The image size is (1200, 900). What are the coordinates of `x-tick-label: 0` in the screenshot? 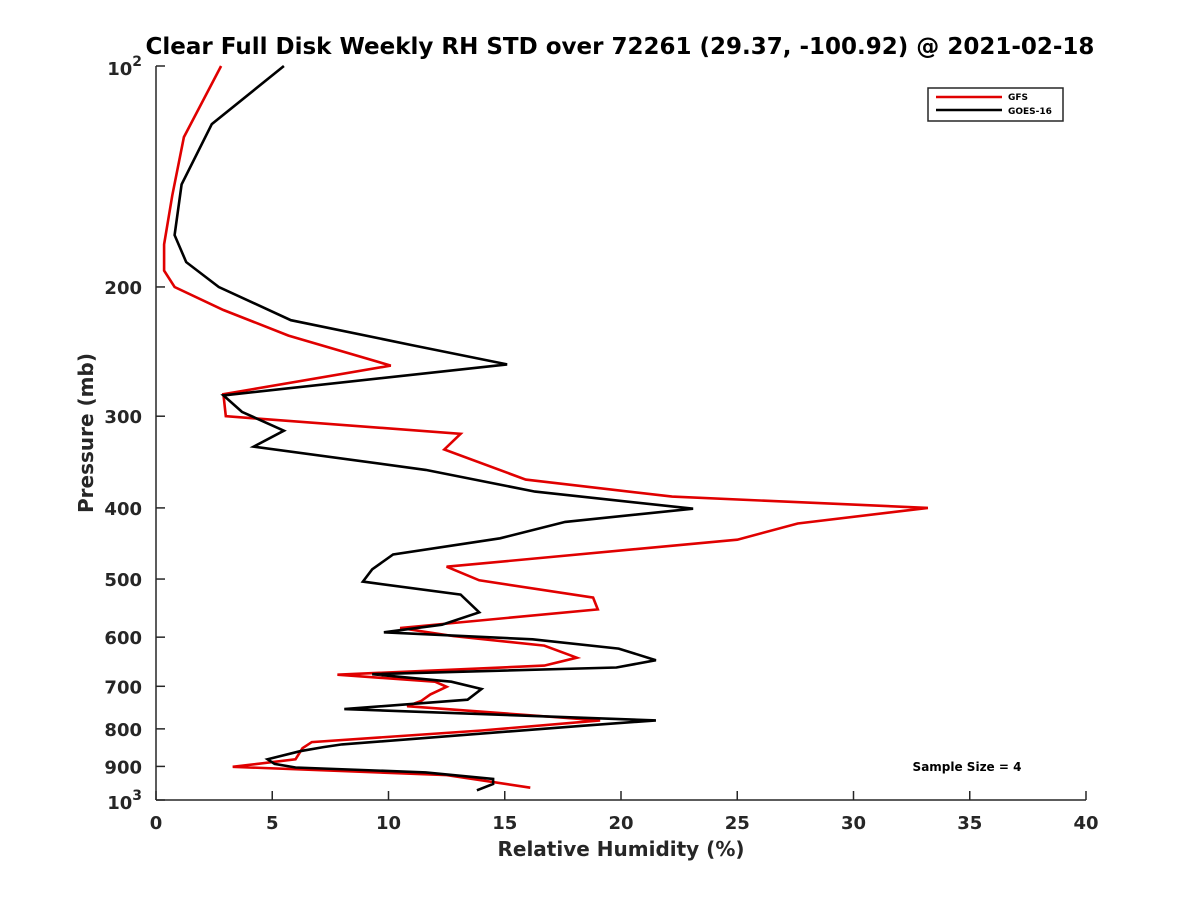 It's located at (156, 823).